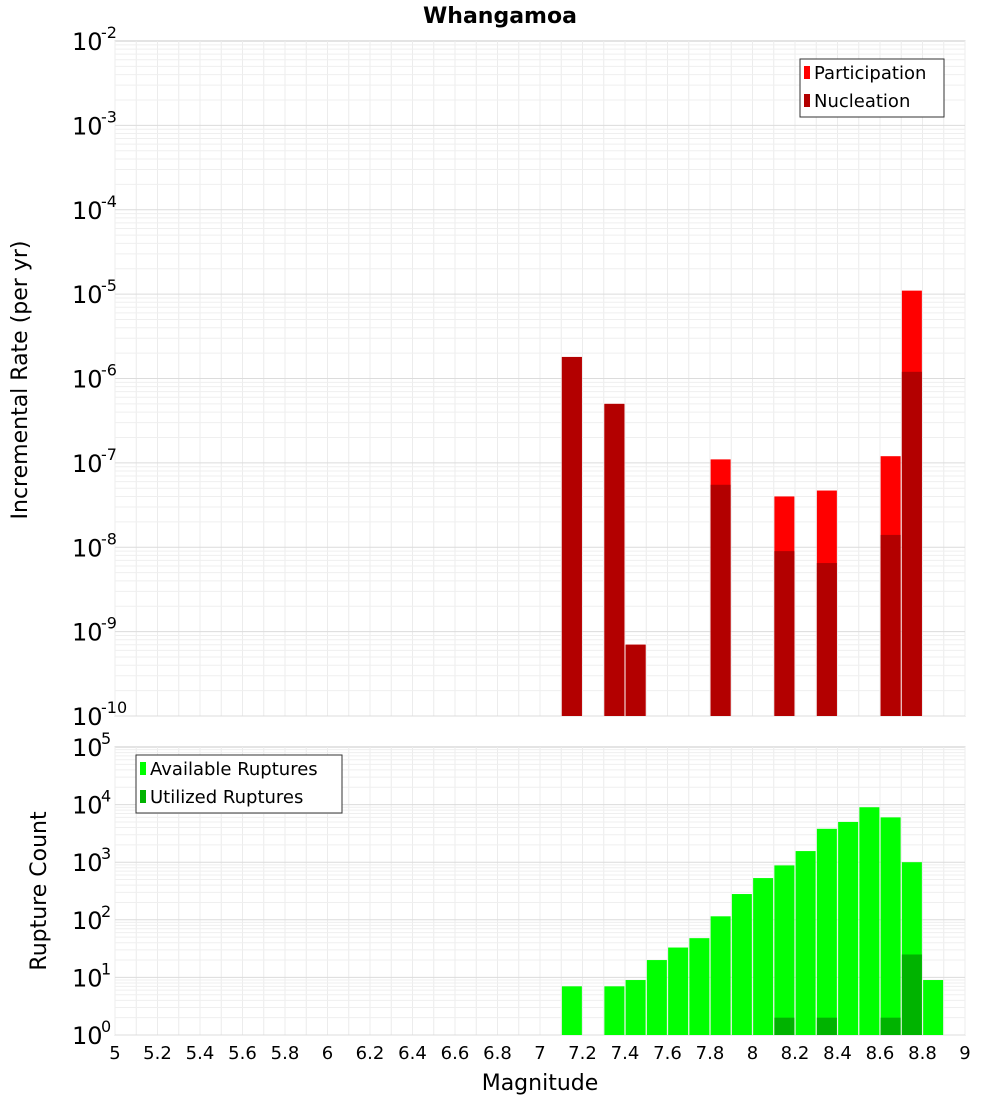  Describe the element at coordinates (412, 1053) in the screenshot. I see `x-tick-label: 6.4` at that location.